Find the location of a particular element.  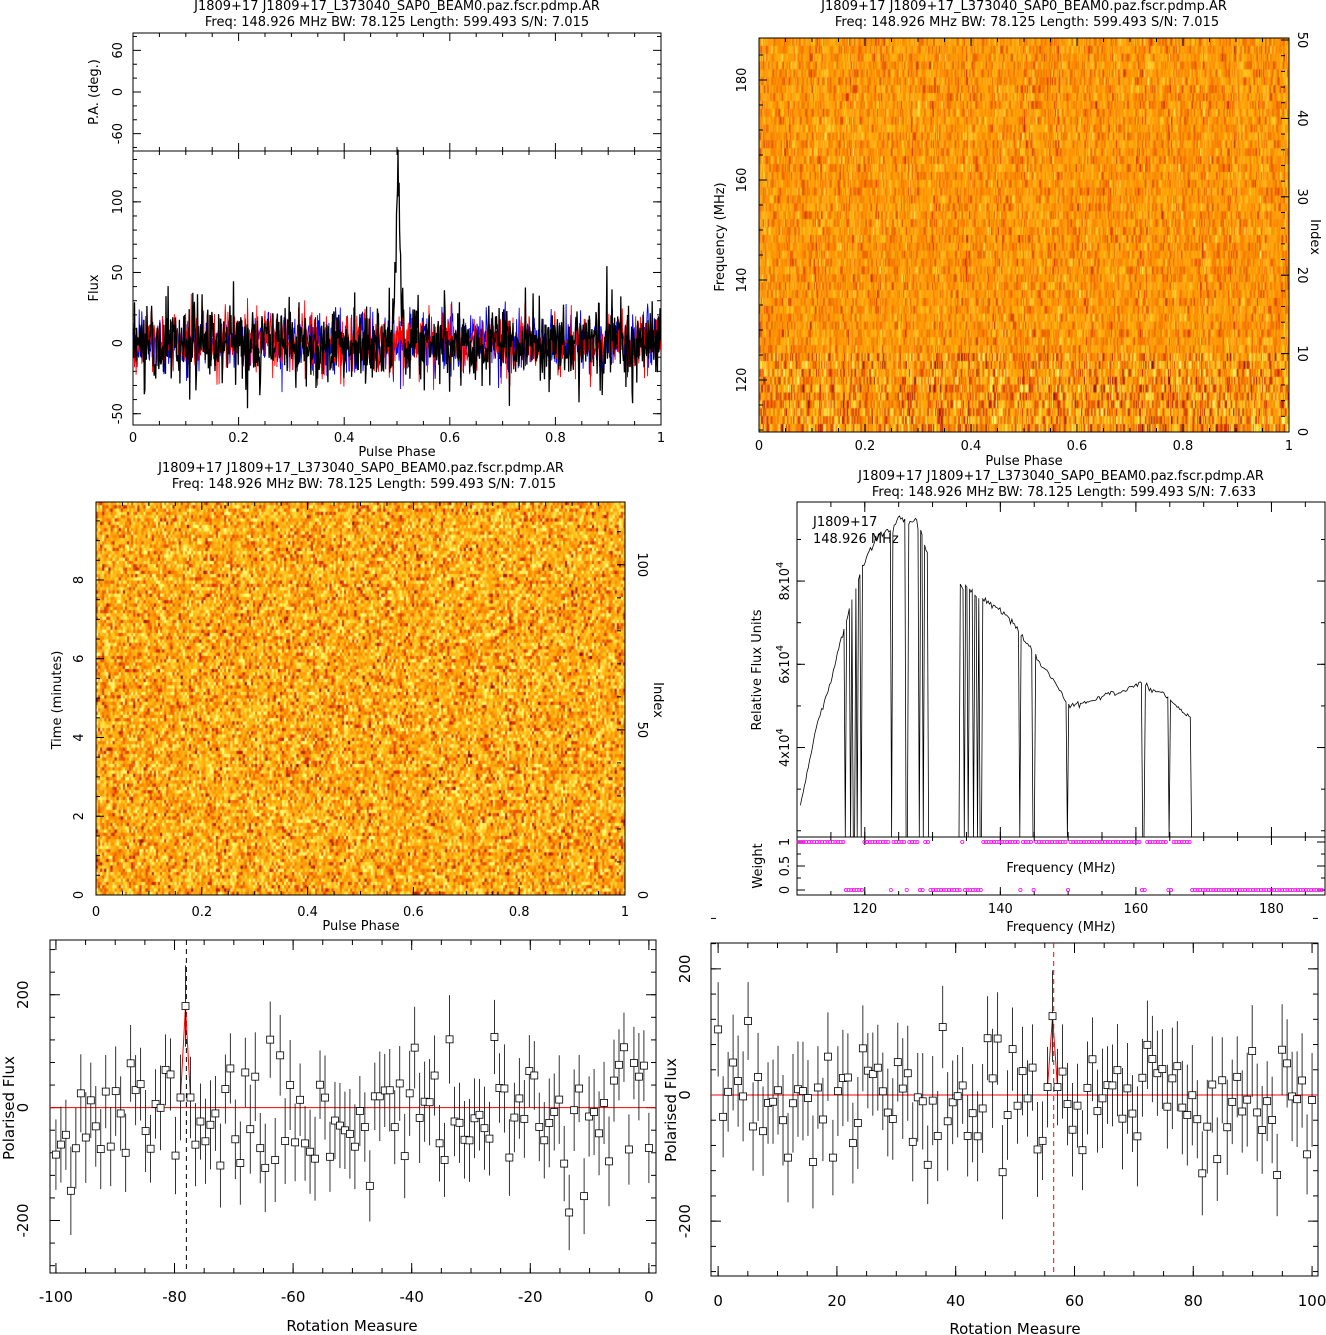

time-phase-index-tick-label: 50 is located at coordinates (641, 730).